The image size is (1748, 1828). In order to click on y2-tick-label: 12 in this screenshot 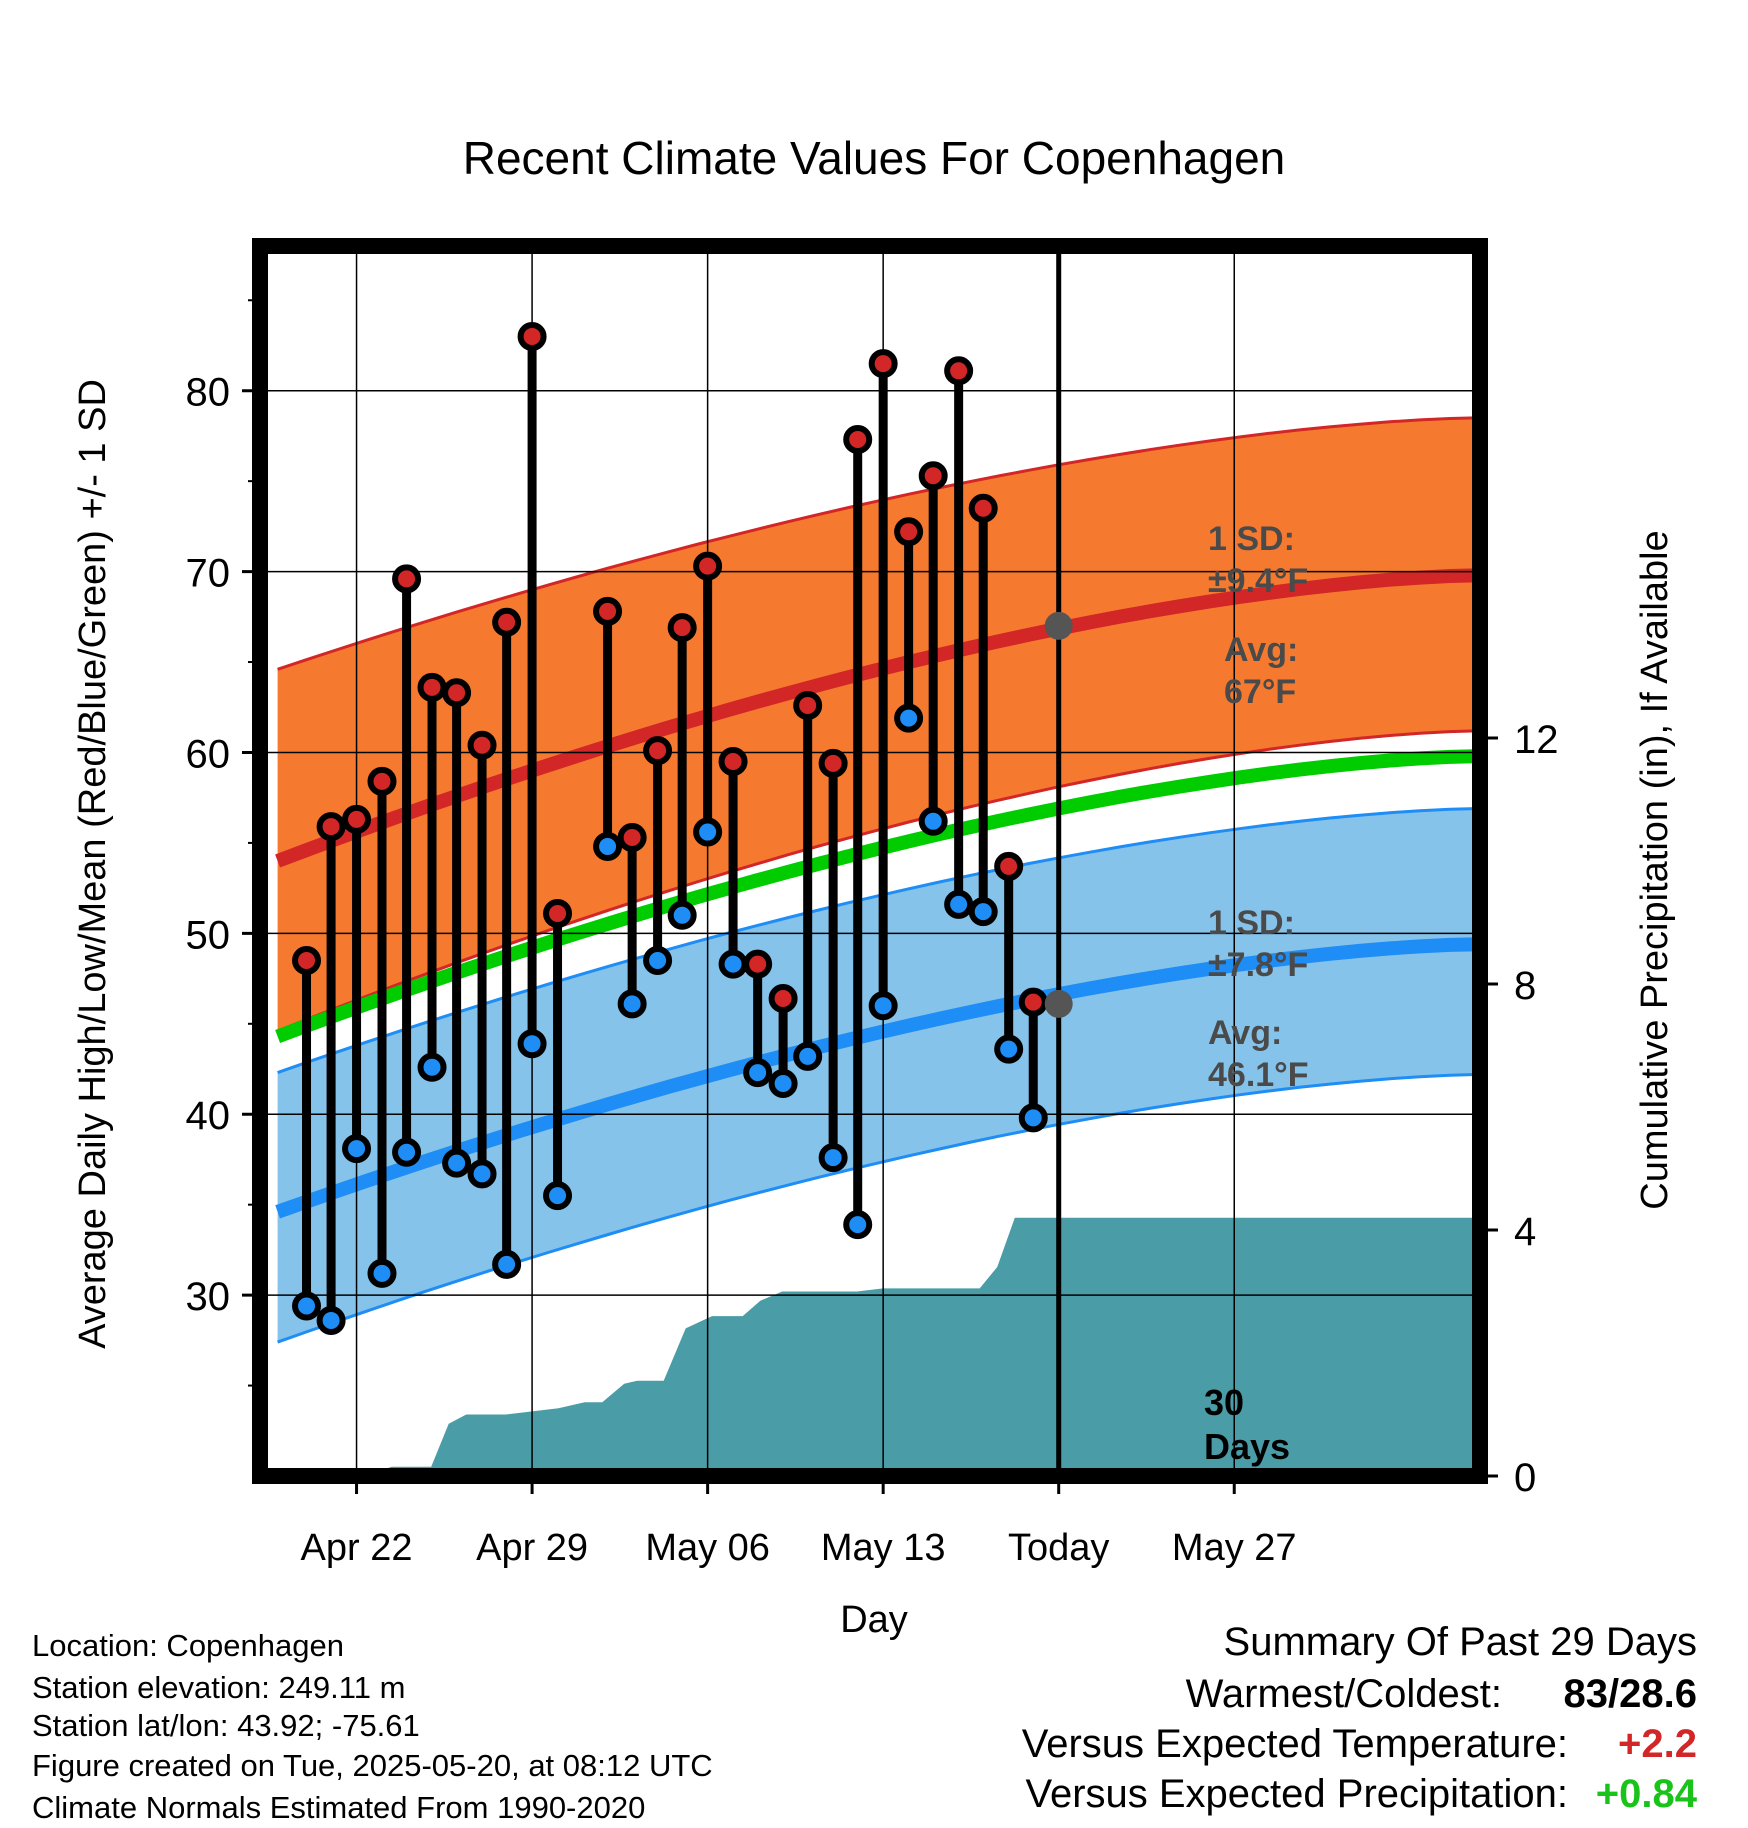, I will do `click(1536, 740)`.